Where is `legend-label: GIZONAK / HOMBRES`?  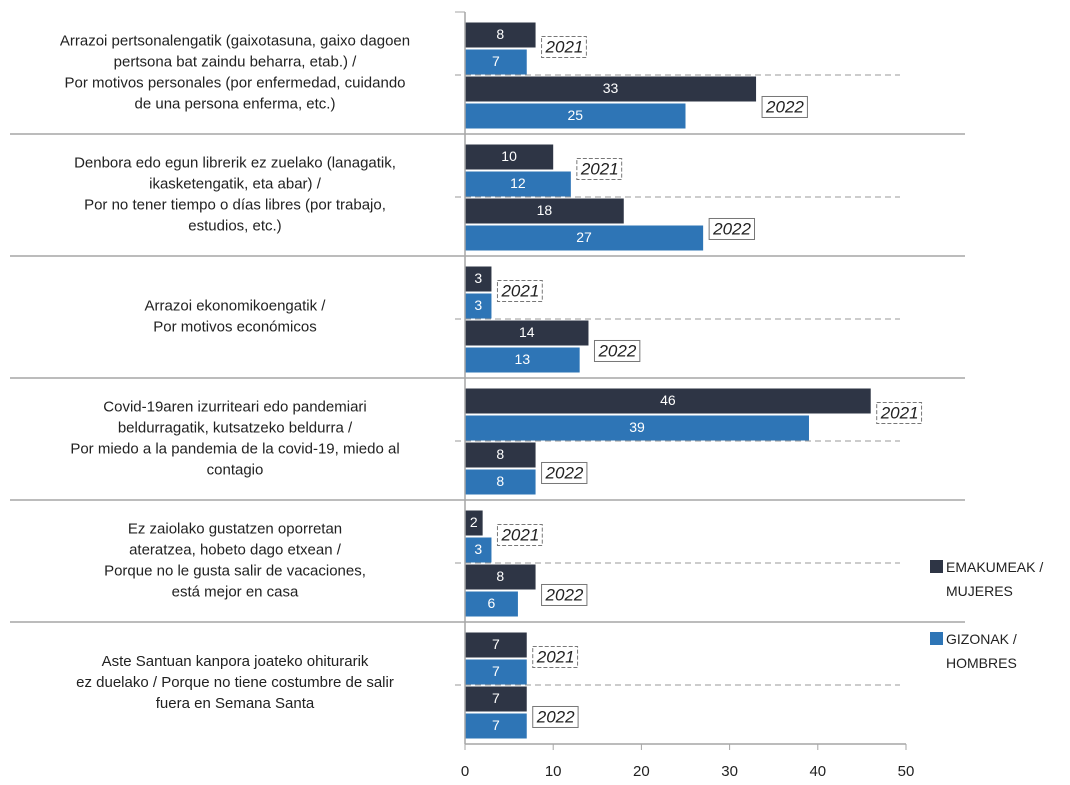
legend-label: GIZONAK / HOMBRES is located at coordinates (981, 651).